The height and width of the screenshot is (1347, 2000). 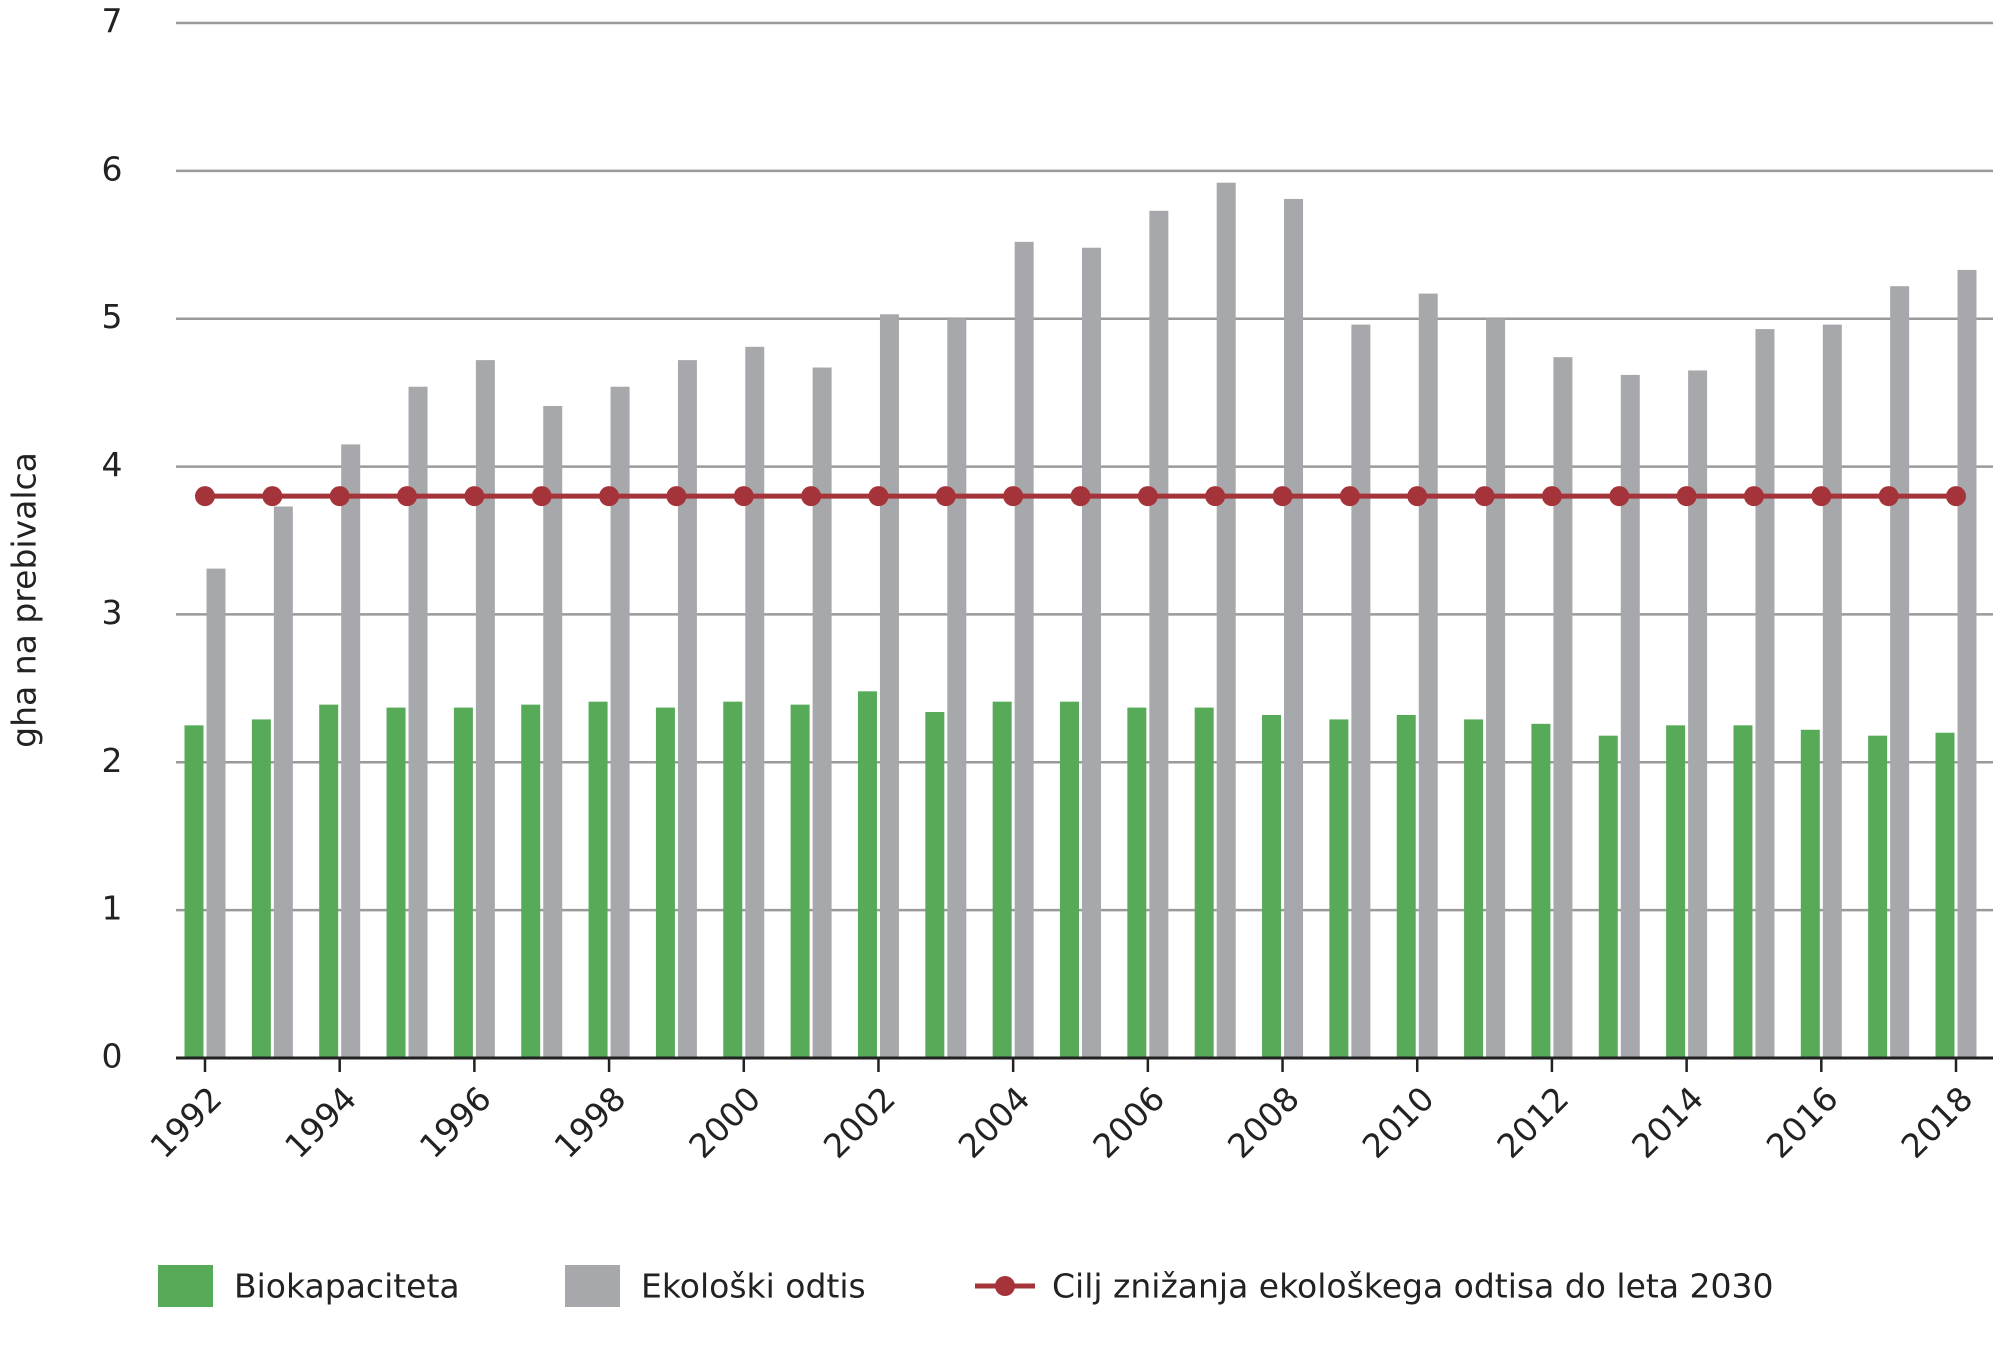 What do you see at coordinates (24, 600) in the screenshot?
I see `y-axis-label: gha na prebivalca` at bounding box center [24, 600].